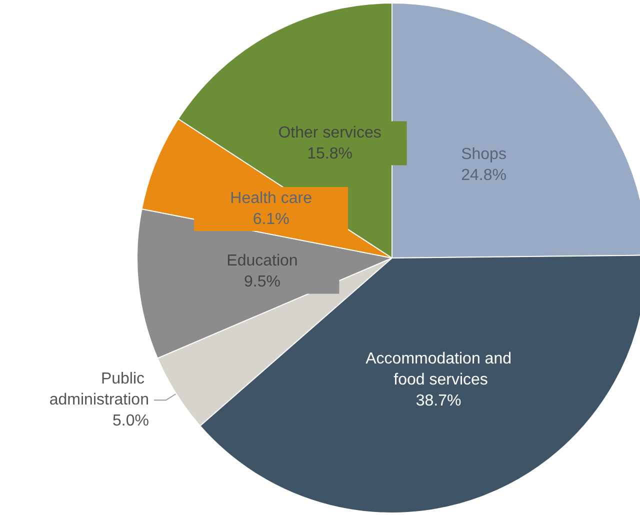 The width and height of the screenshot is (640, 515). What do you see at coordinates (271, 219) in the screenshot?
I see `data-label: 6.1%` at bounding box center [271, 219].